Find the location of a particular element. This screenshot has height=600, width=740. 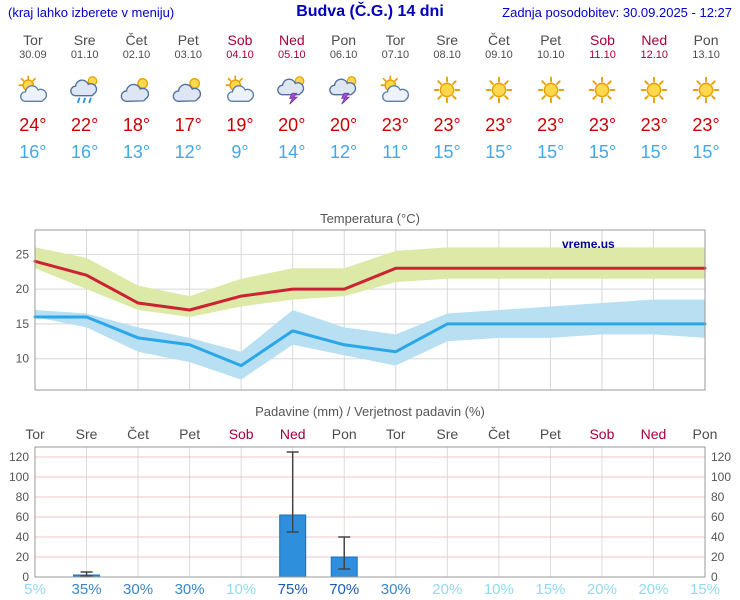

svg-text: 25 is located at coordinates (23, 254).